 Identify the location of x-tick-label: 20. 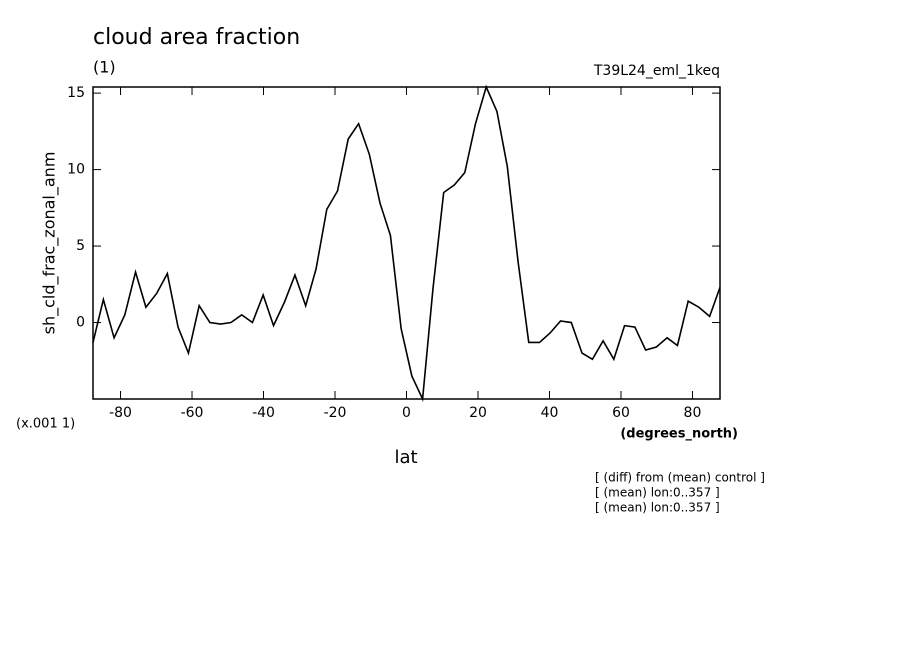
(478, 413).